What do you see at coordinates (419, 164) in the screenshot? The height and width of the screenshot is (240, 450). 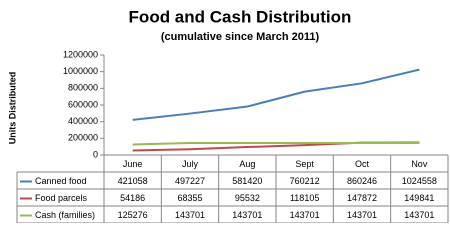 I see `x-tick-label: Nov` at bounding box center [419, 164].